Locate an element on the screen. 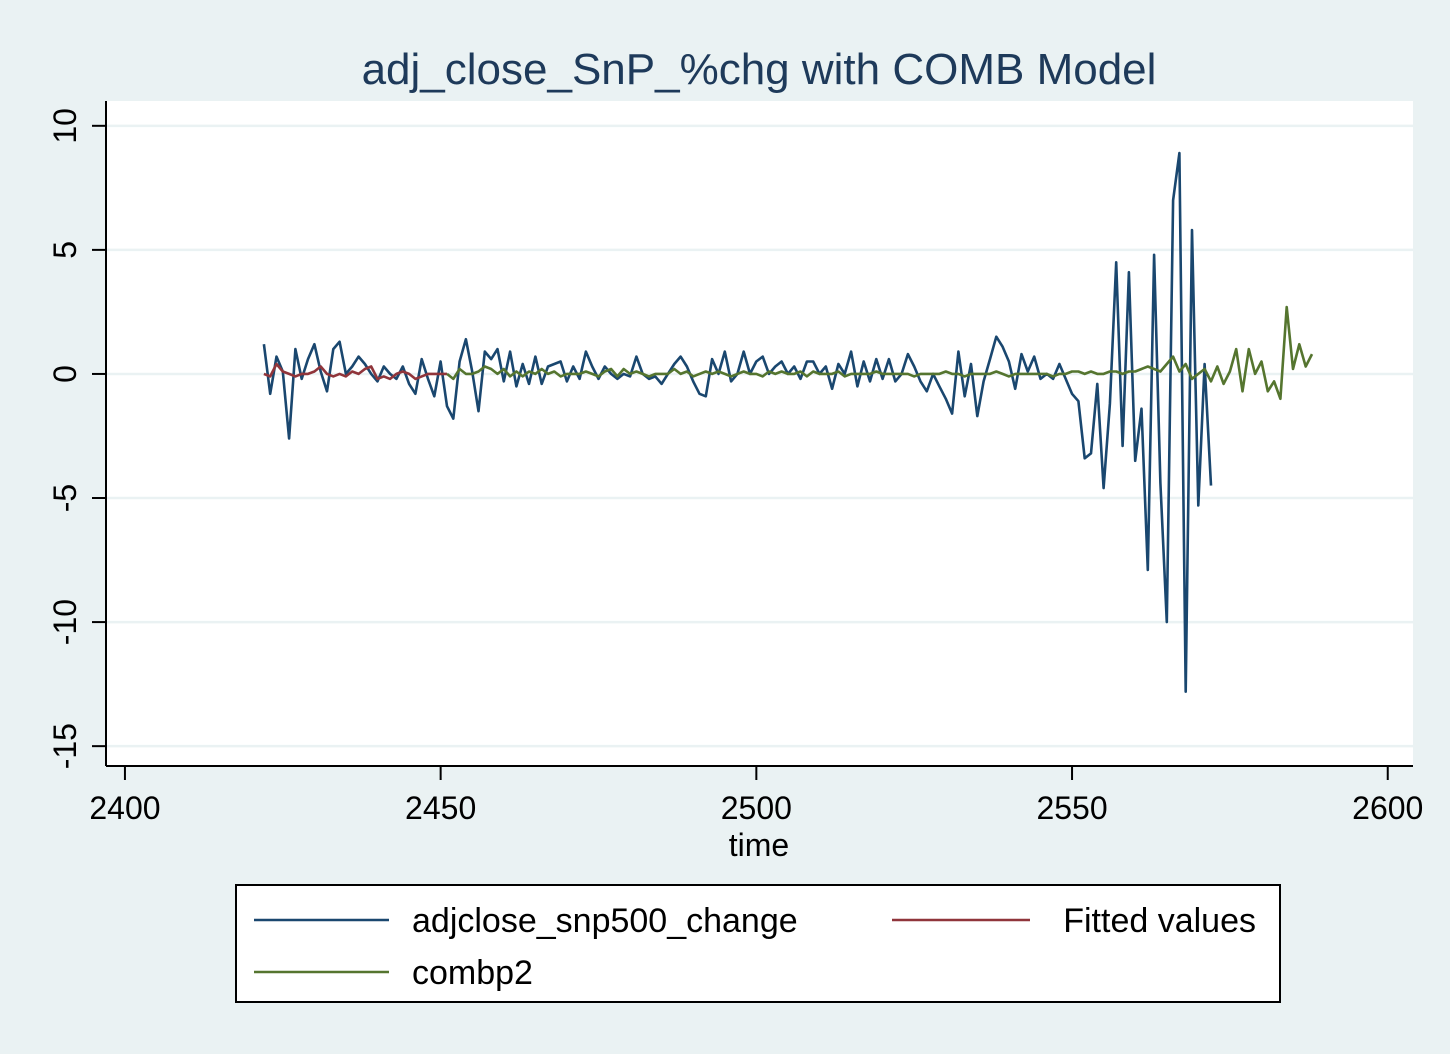 This screenshot has width=1450, height=1054. y-tick-label: -15 is located at coordinates (65, 746).